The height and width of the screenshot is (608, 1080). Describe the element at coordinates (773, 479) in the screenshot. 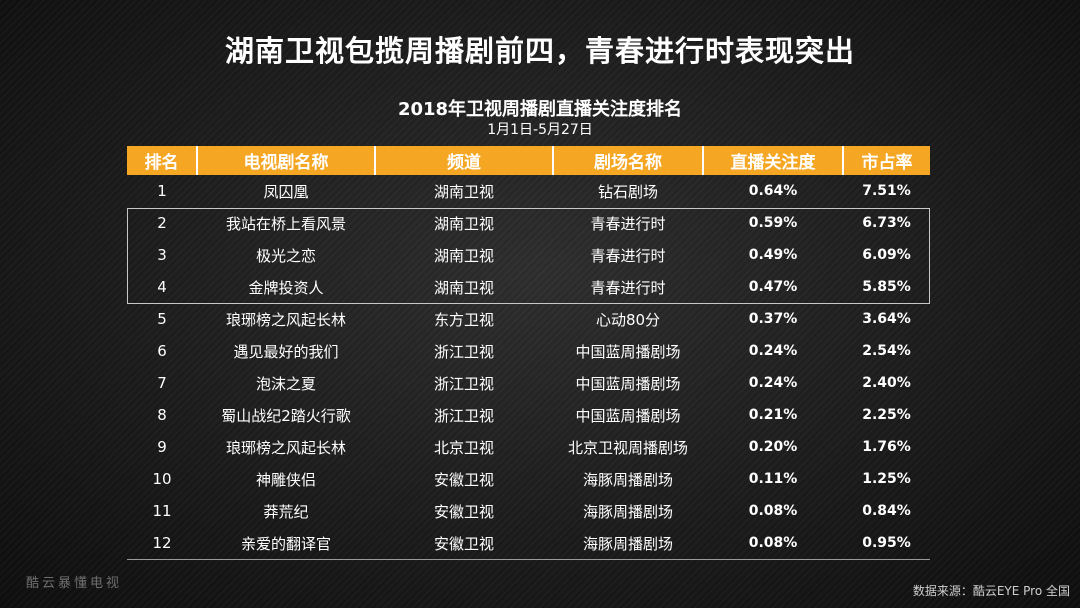

I see `cell-live-attention: 0.11%` at that location.